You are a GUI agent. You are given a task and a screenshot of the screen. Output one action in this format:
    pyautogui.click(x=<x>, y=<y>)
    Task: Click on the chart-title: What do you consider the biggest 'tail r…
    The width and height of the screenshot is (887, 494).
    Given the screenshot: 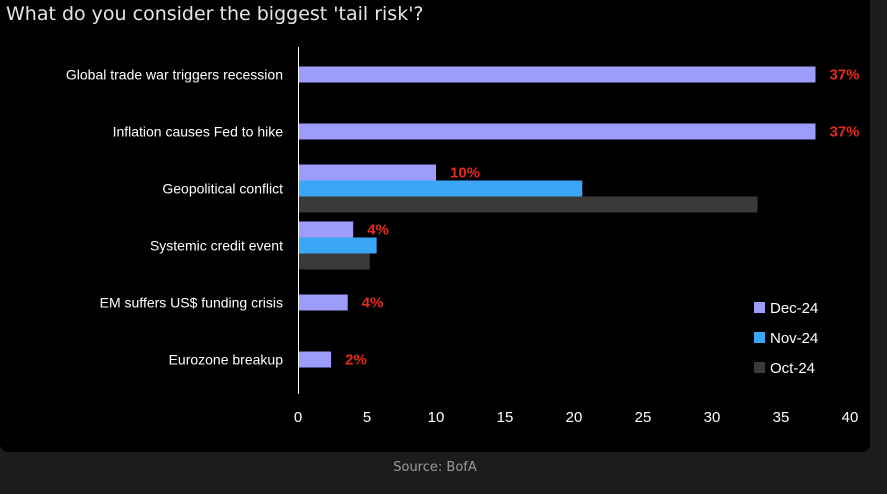 What is the action you would take?
    pyautogui.click(x=215, y=14)
    